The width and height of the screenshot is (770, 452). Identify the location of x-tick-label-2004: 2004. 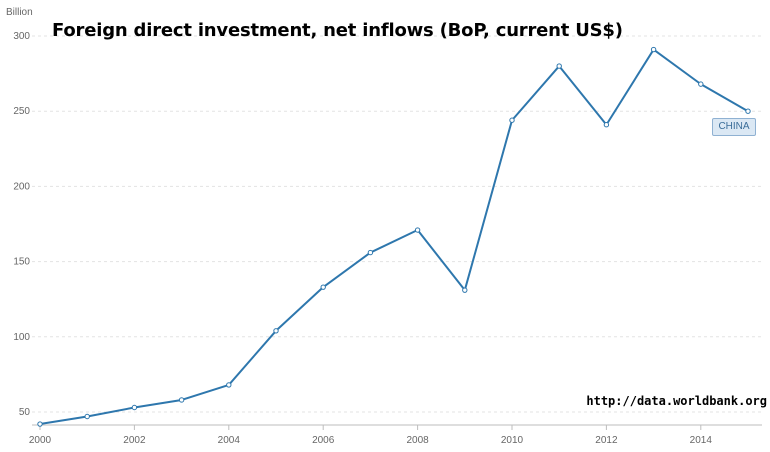
(229, 440).